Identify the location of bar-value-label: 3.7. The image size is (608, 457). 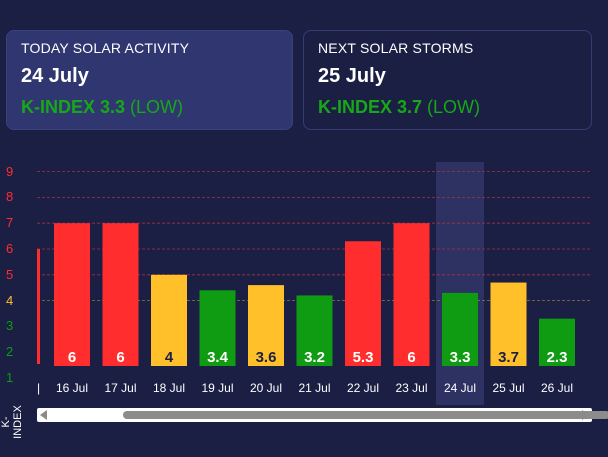
(508, 357).